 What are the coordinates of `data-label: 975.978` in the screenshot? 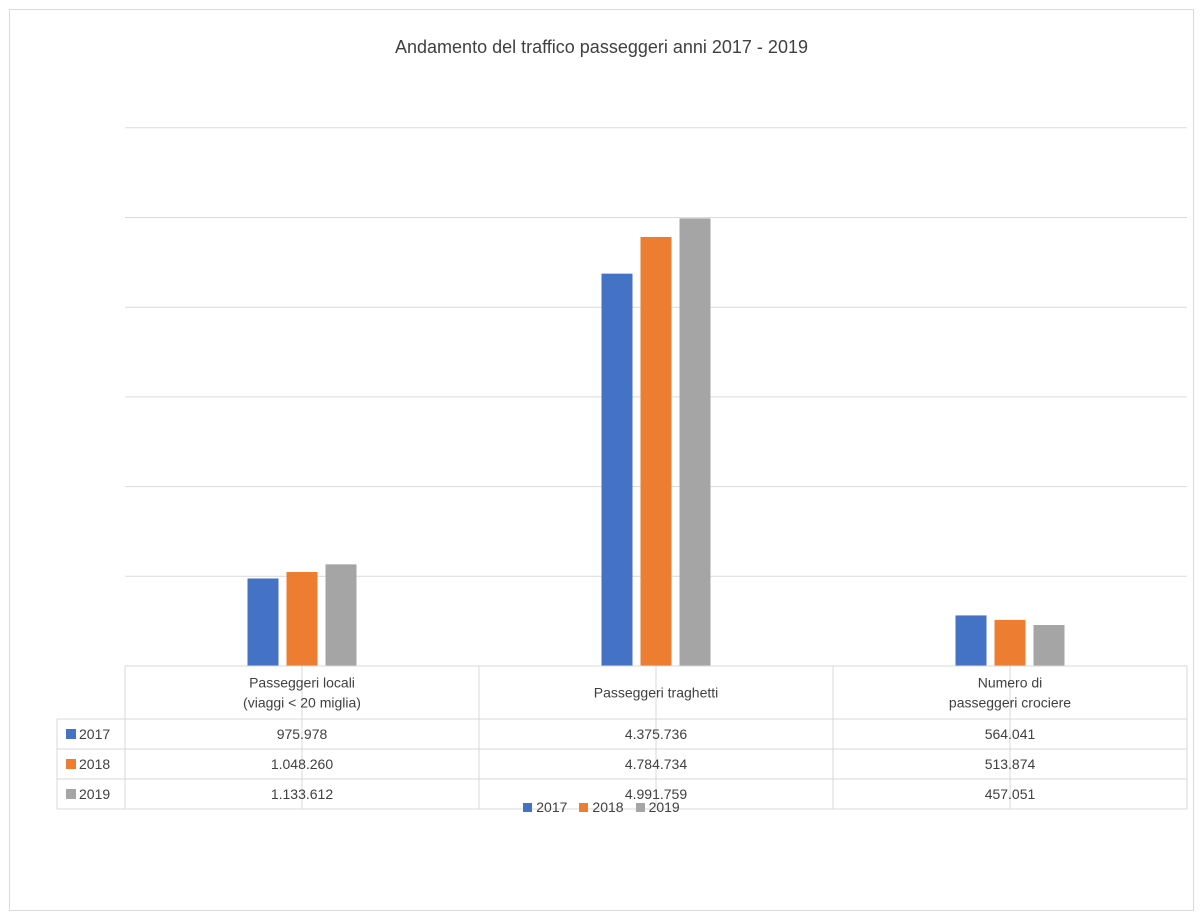 It's located at (302, 734).